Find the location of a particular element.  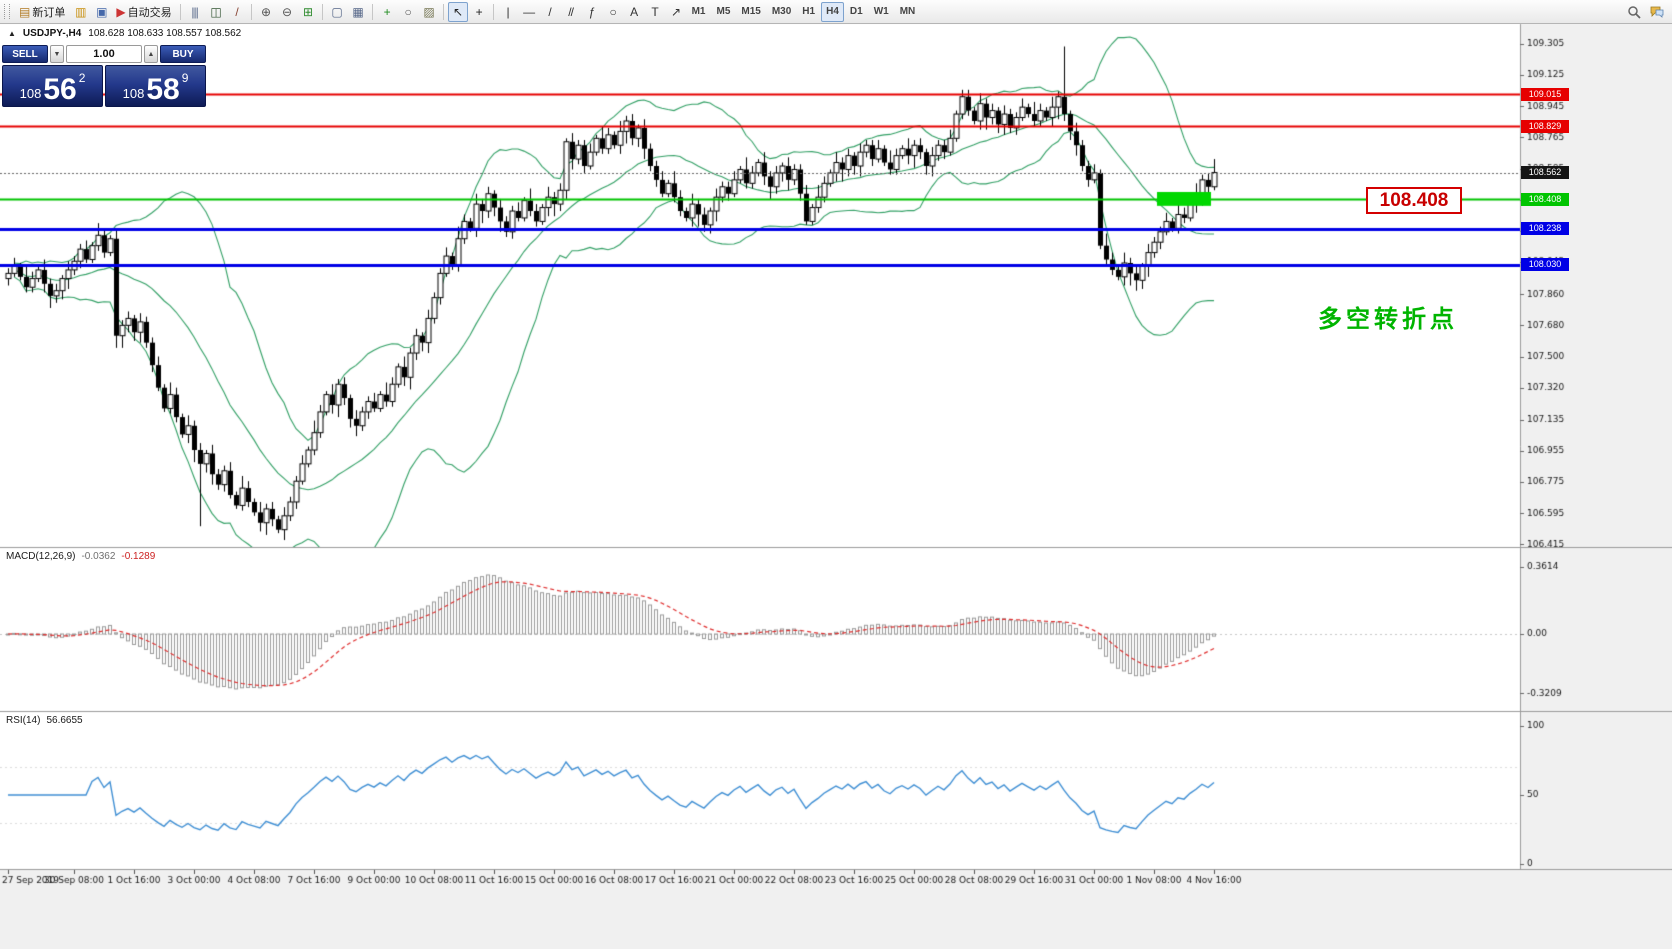

timeframe-m15-button: M15 is located at coordinates (750, 12).